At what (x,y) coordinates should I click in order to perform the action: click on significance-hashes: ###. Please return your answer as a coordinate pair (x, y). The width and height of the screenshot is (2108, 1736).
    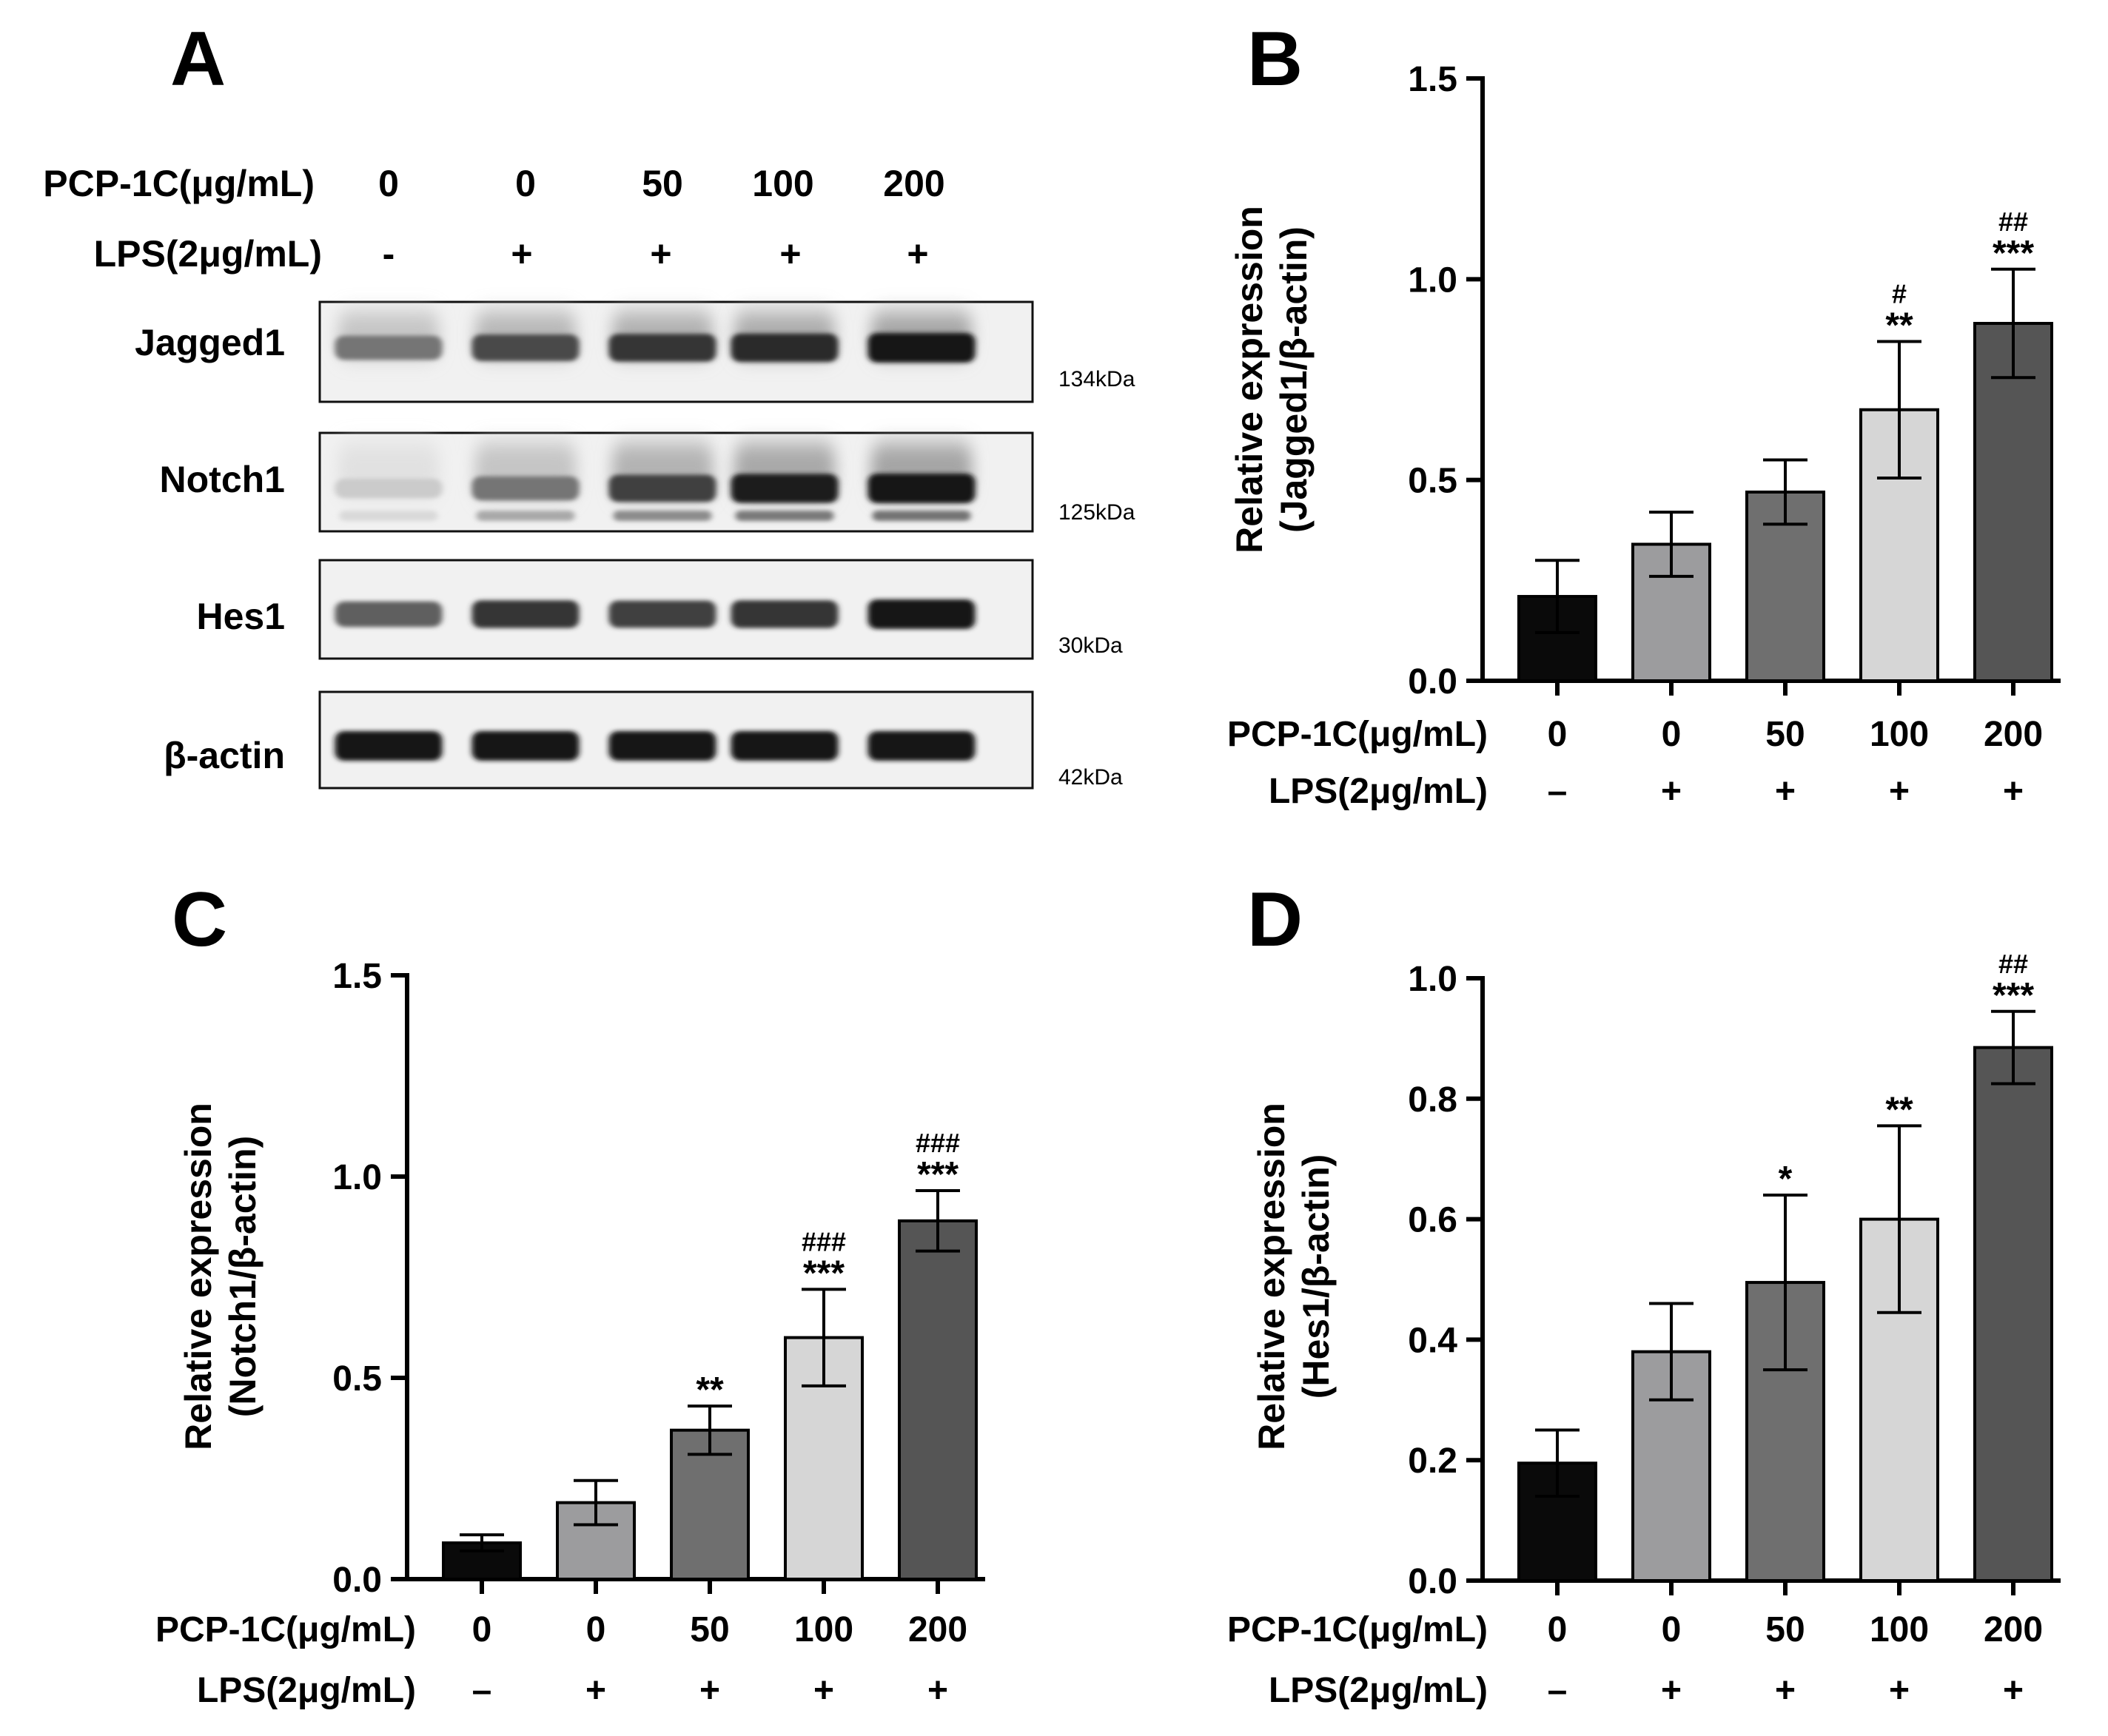
    Looking at the image, I should click on (824, 1241).